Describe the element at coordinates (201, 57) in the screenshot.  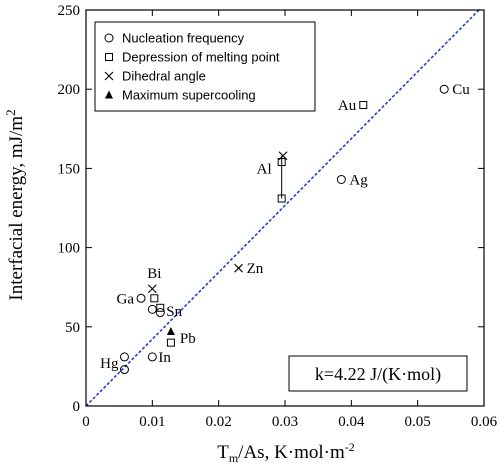
I see `legend-label: Depression of melting point` at that location.